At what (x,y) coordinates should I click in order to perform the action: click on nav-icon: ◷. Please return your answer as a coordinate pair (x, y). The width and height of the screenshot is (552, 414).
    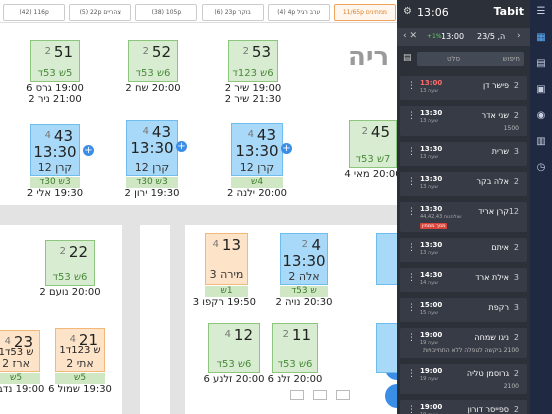
    Looking at the image, I should click on (541, 167).